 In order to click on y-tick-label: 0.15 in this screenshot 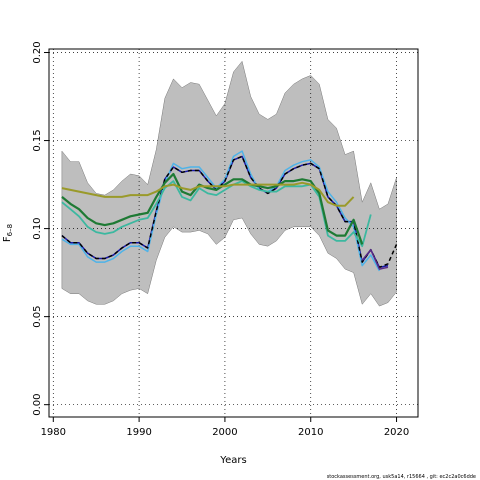, I will do `click(37, 140)`.